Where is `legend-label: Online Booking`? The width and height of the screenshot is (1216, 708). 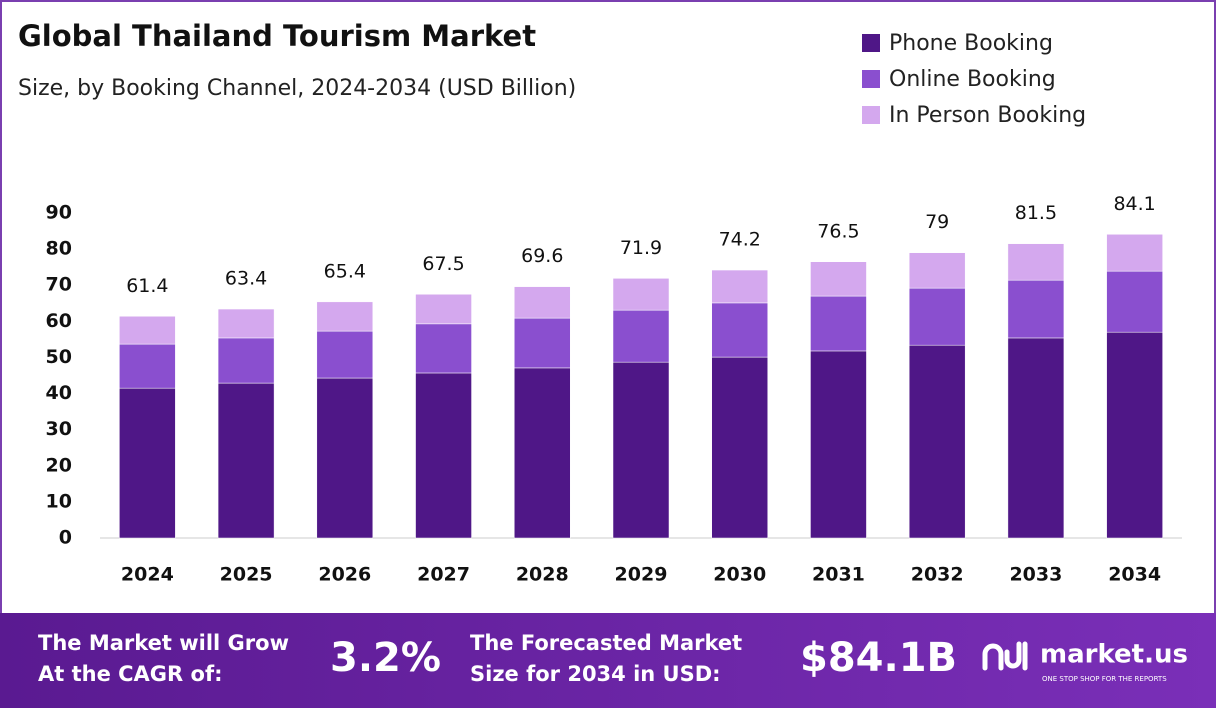 legend-label: Online Booking is located at coordinates (972, 79).